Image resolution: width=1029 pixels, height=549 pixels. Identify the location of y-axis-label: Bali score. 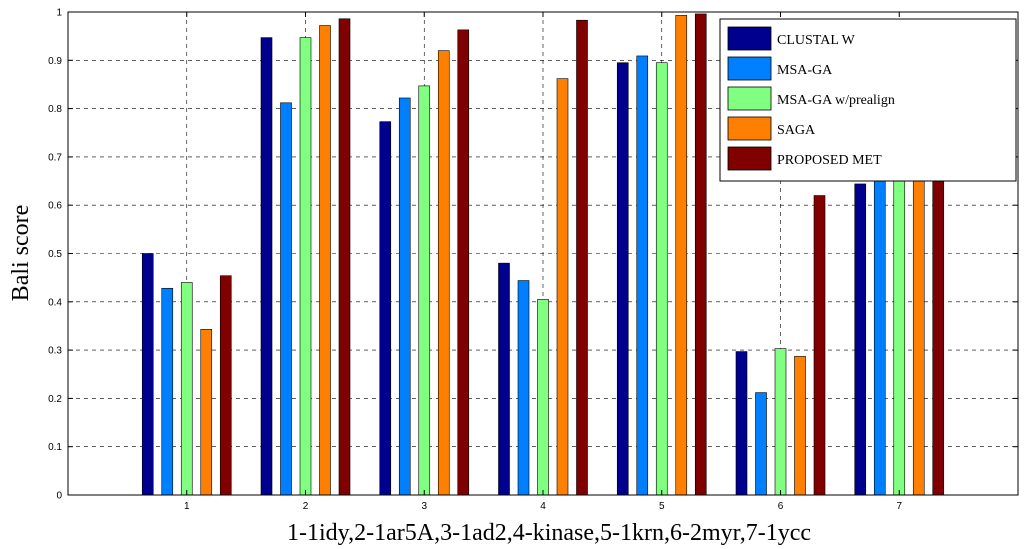
(21, 253).